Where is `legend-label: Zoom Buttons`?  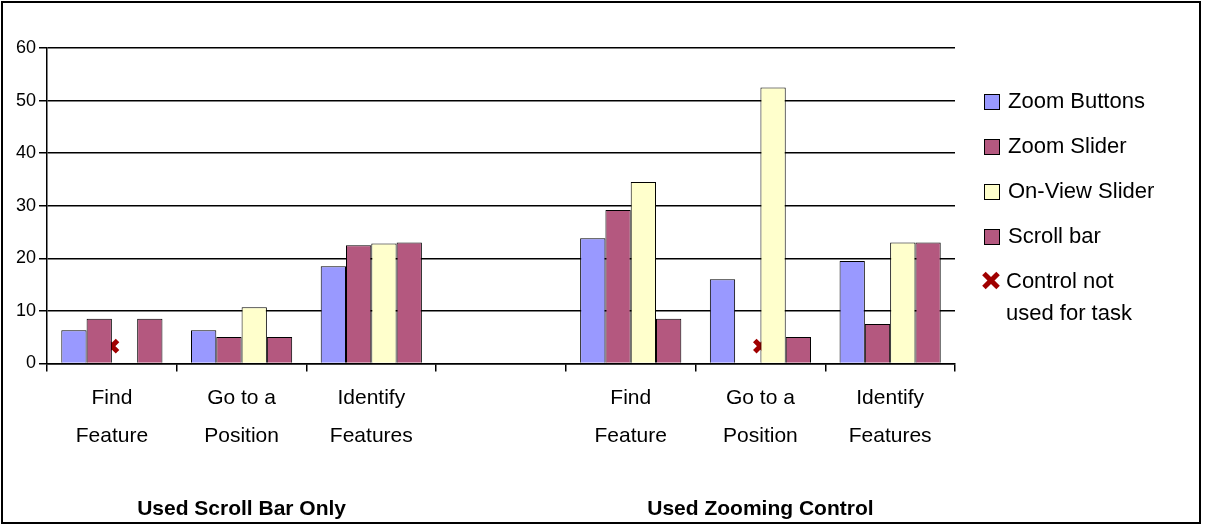 legend-label: Zoom Buttons is located at coordinates (1077, 101).